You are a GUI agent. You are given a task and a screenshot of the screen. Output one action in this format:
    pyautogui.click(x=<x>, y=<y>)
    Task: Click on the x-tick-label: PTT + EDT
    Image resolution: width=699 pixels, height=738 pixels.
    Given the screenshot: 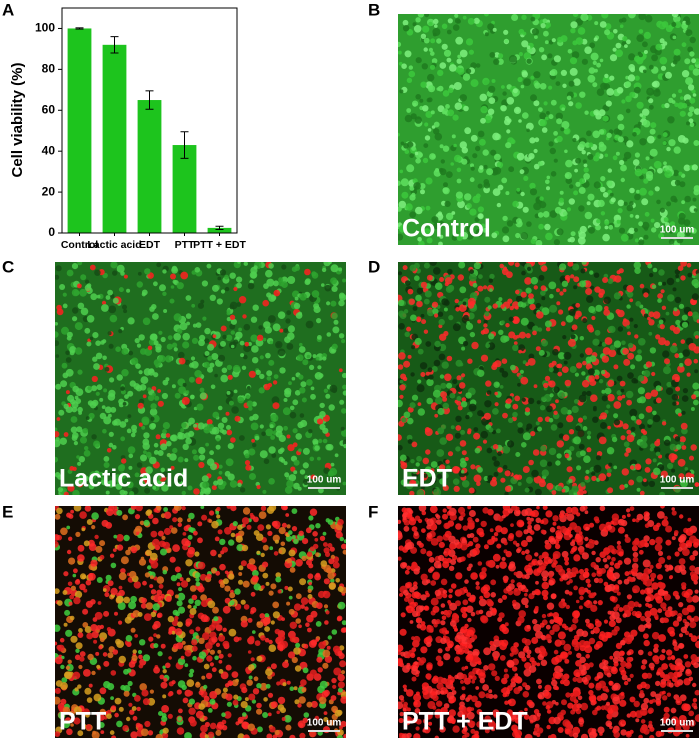 What is the action you would take?
    pyautogui.click(x=219, y=245)
    